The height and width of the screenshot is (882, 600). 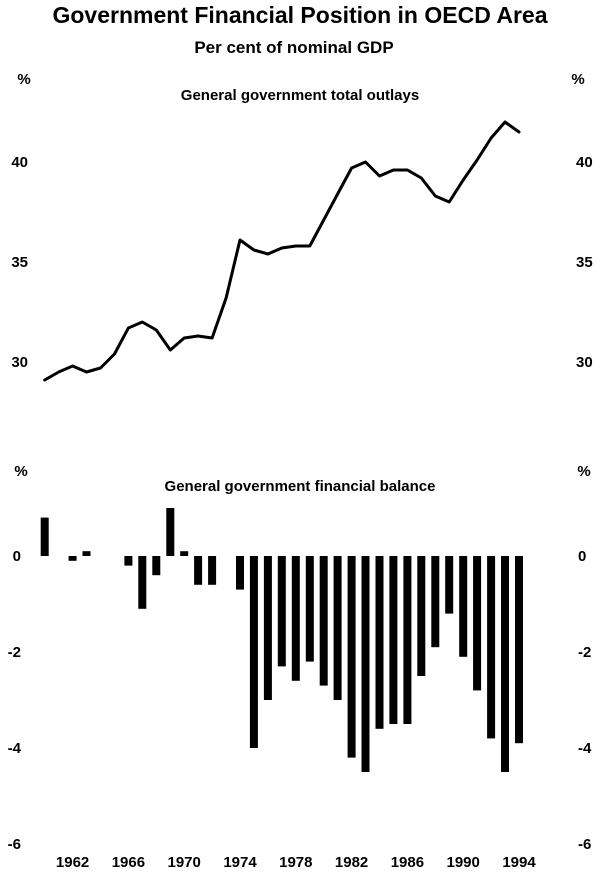 What do you see at coordinates (300, 95) in the screenshot?
I see `top-panel-title: General government total outlays` at bounding box center [300, 95].